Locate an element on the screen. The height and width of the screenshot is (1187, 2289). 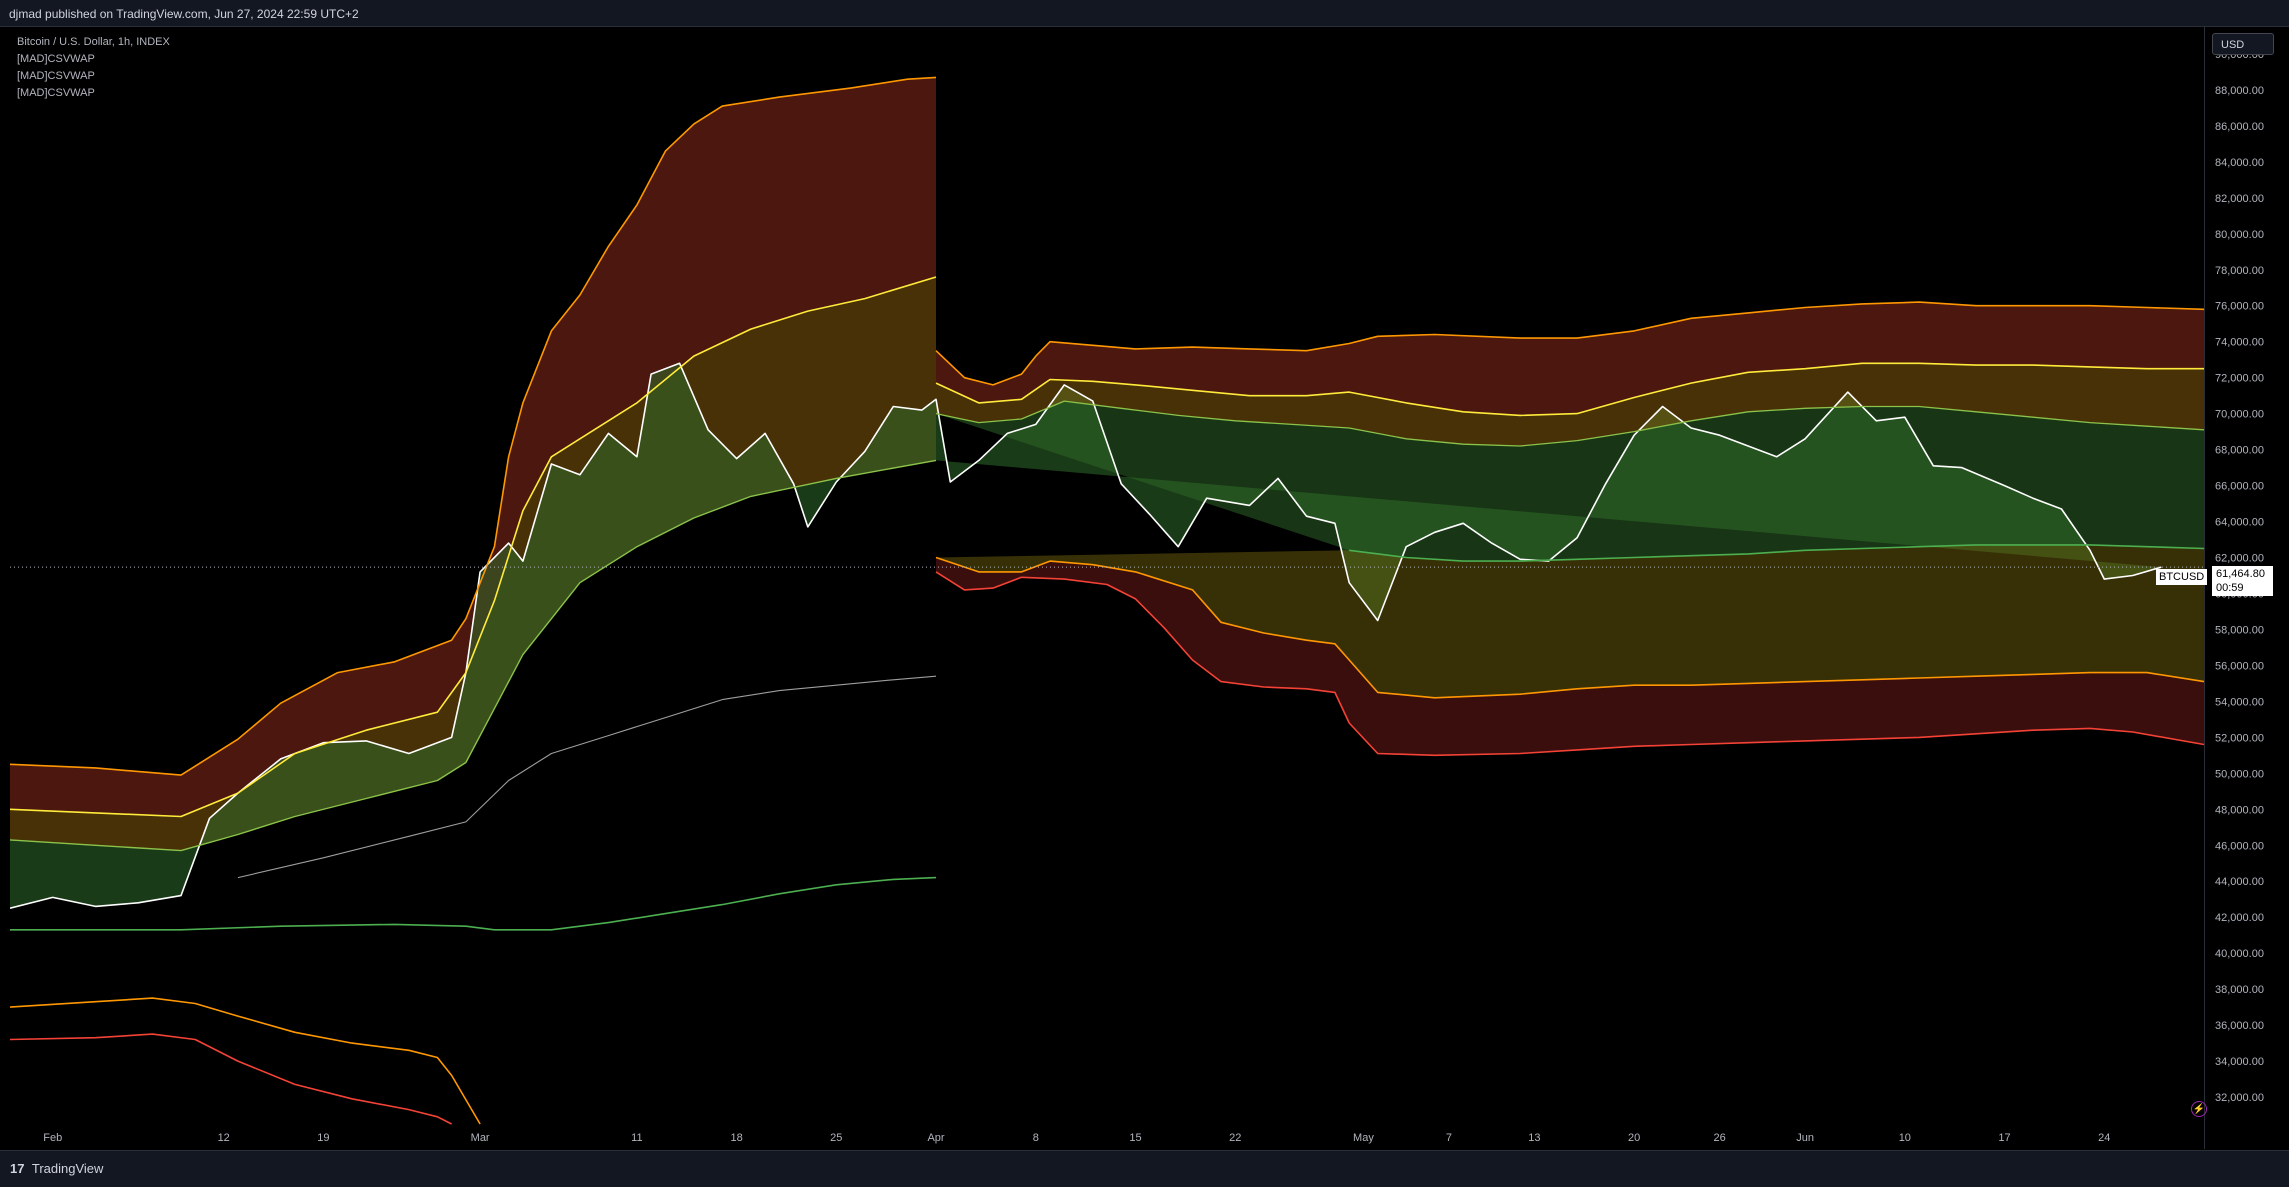
last-price-value: 61,464.80 is located at coordinates (2240, 574).